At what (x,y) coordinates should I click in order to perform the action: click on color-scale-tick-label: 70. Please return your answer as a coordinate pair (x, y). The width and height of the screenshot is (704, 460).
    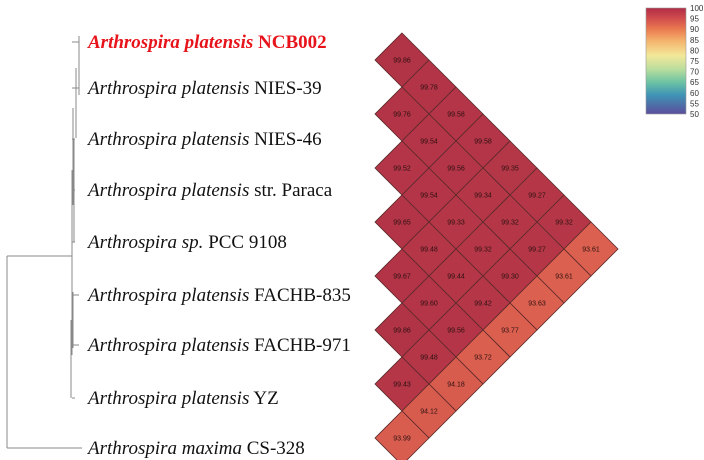
    Looking at the image, I should click on (694, 72).